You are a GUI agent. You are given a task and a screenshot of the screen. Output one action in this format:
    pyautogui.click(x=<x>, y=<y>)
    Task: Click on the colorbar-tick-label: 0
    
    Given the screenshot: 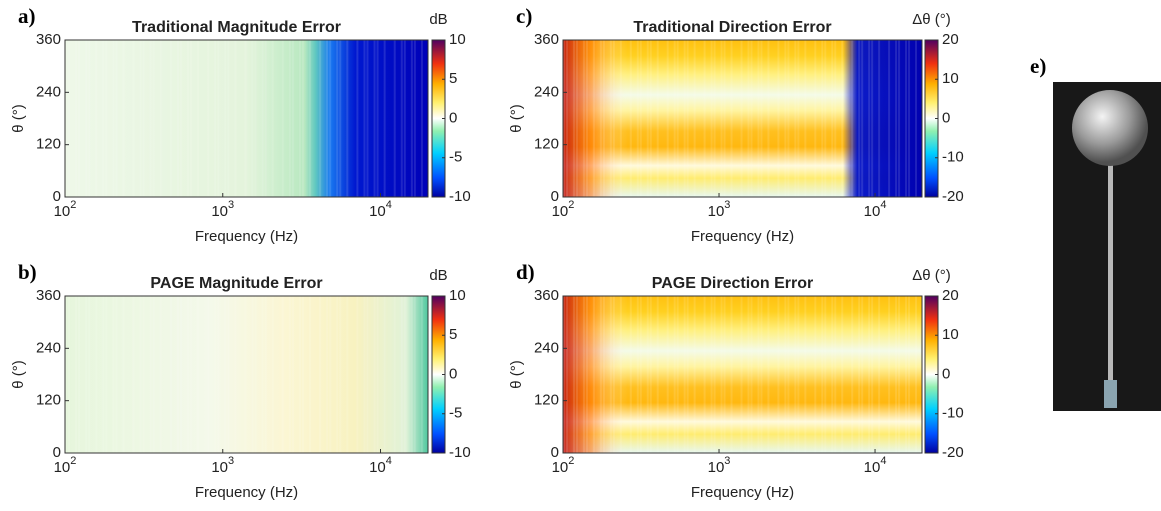 What is the action you would take?
    pyautogui.click(x=946, y=117)
    